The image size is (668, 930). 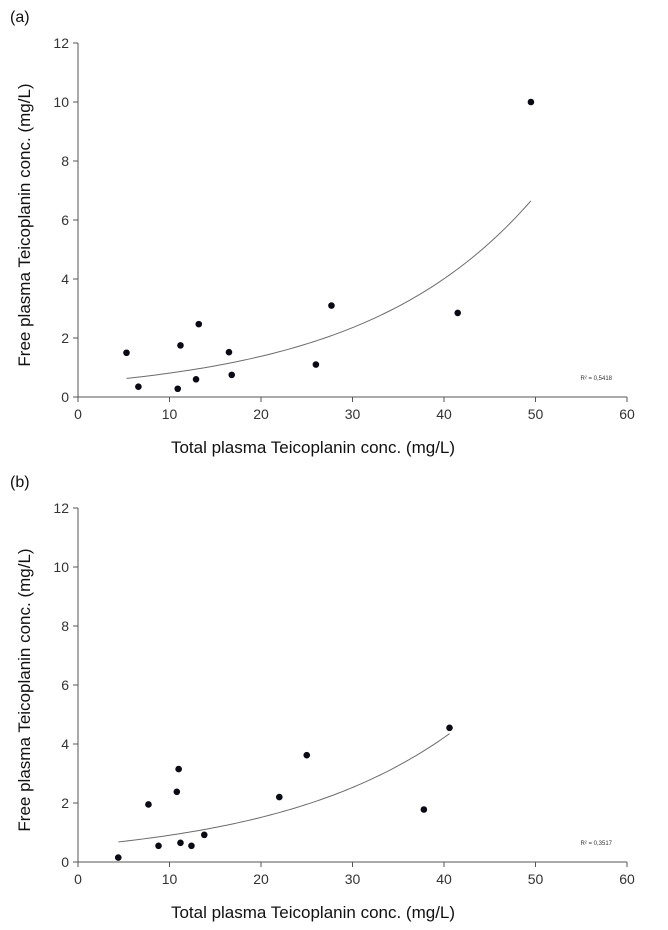 I want to click on panel-label: (b), so click(x=20, y=482).